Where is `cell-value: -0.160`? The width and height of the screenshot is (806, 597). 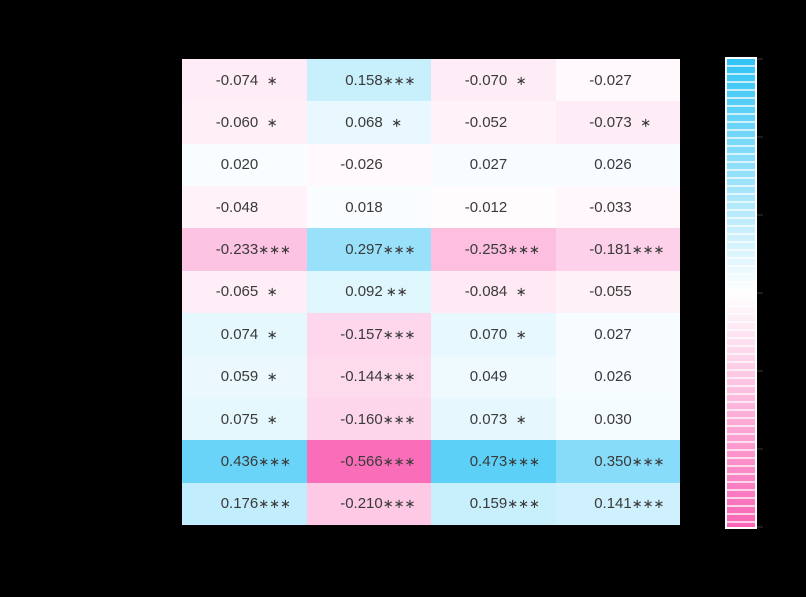
cell-value: -0.160 is located at coordinates (361, 419).